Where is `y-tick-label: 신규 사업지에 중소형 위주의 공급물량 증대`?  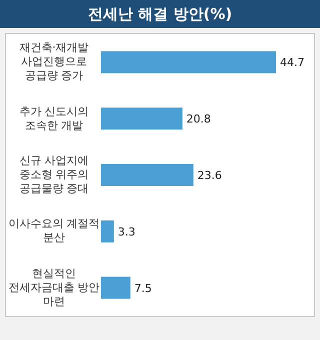
y-tick-label: 신규 사업지에 중소형 위주의 공급물량 증대 is located at coordinates (54, 175).